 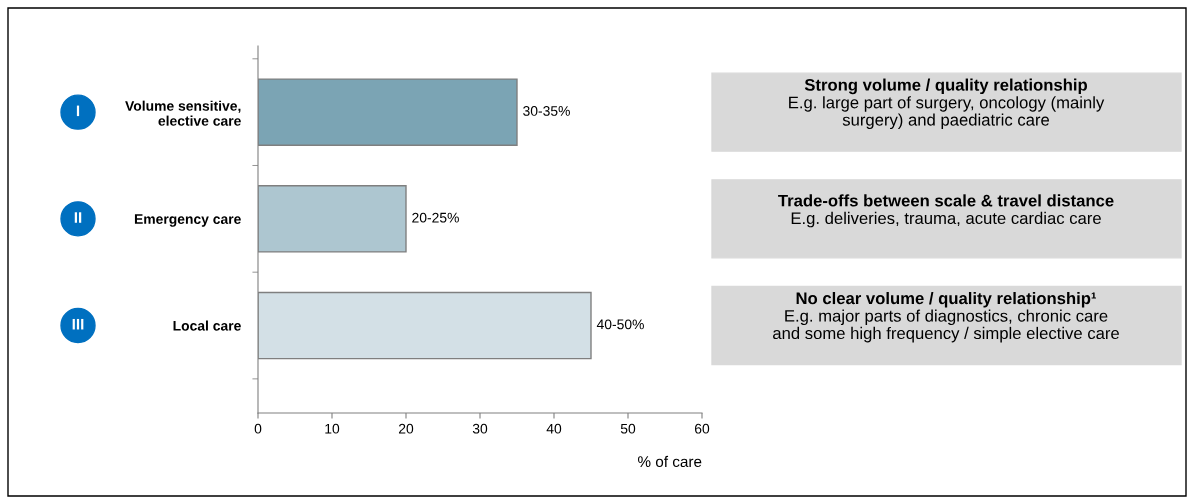 I want to click on x-tick-label: 30, so click(x=480, y=428).